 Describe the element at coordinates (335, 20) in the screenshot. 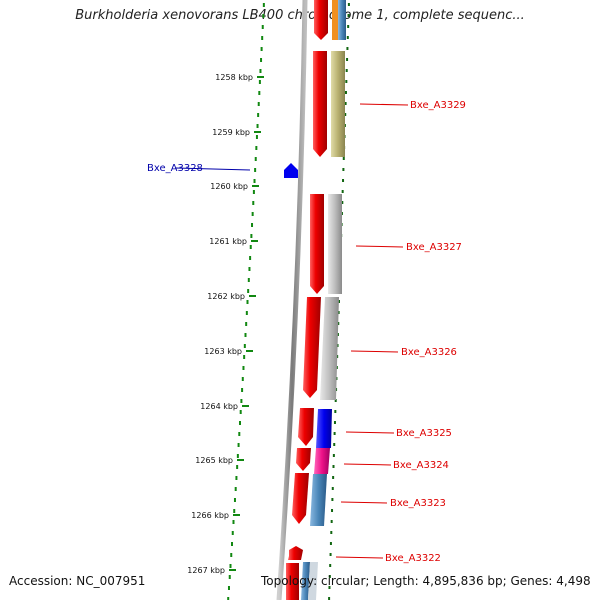

I see `feature-orange-top` at that location.